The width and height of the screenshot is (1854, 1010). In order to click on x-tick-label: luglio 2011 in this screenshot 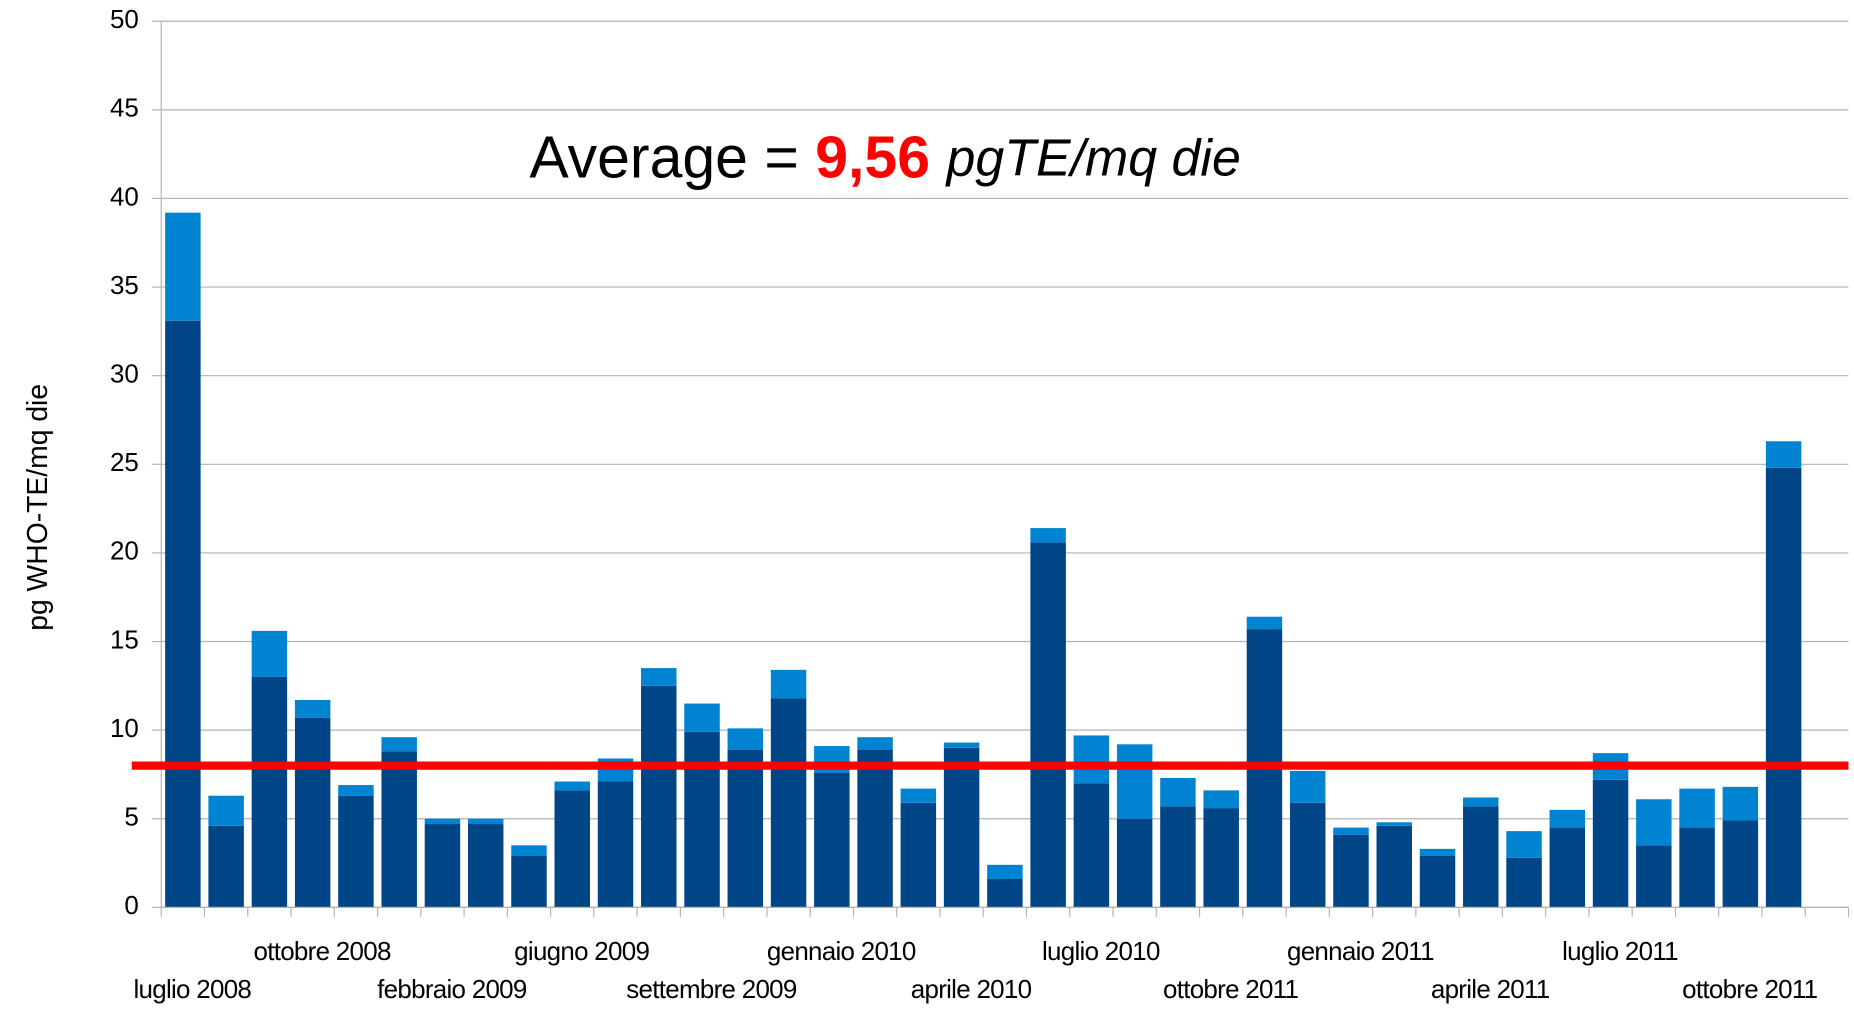, I will do `click(1620, 952)`.